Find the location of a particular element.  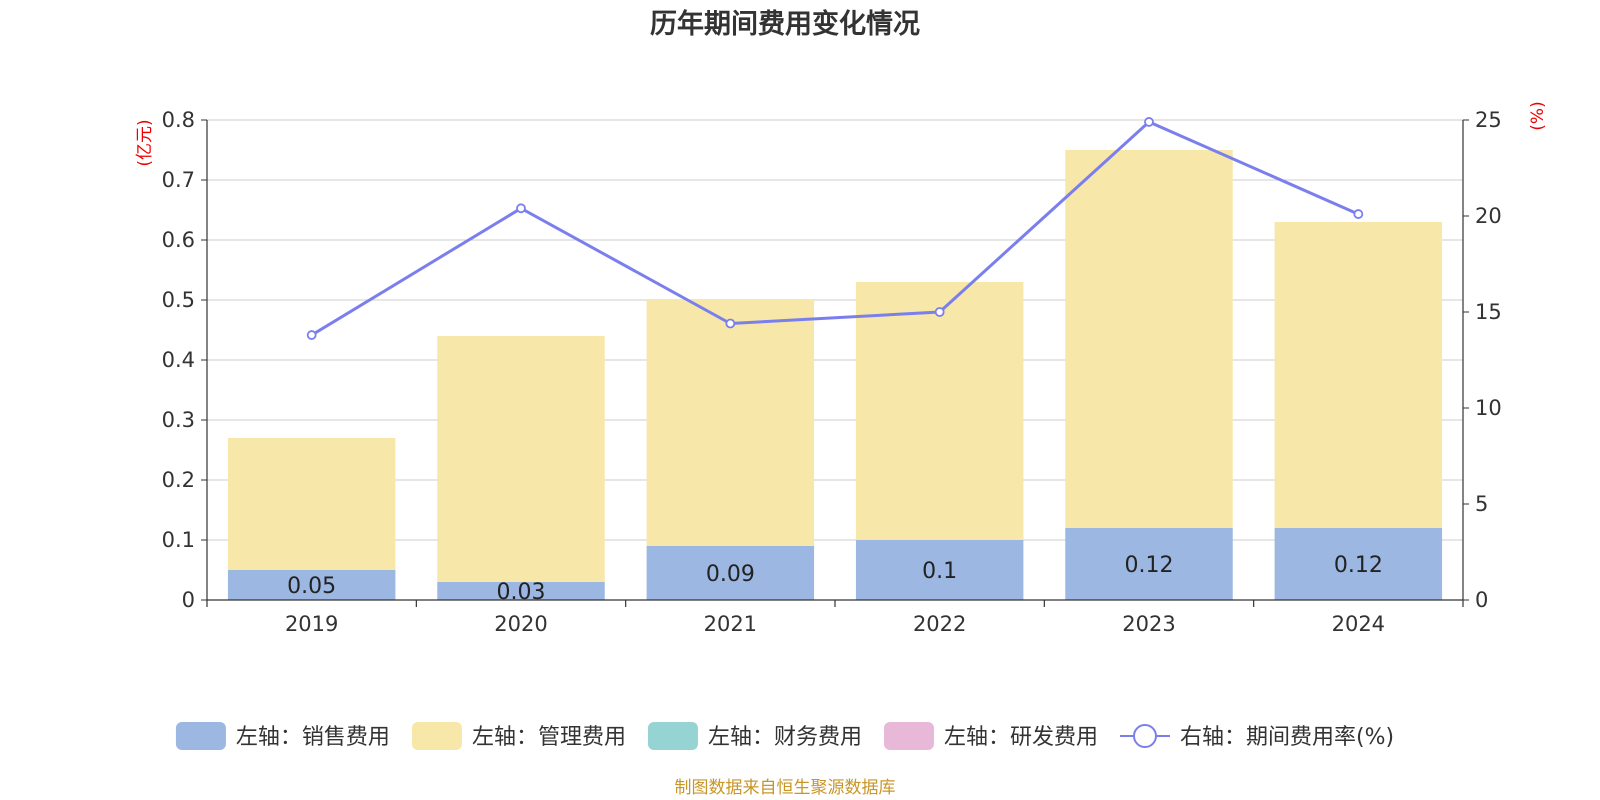

legend-circle-icon is located at coordinates (1144, 736).